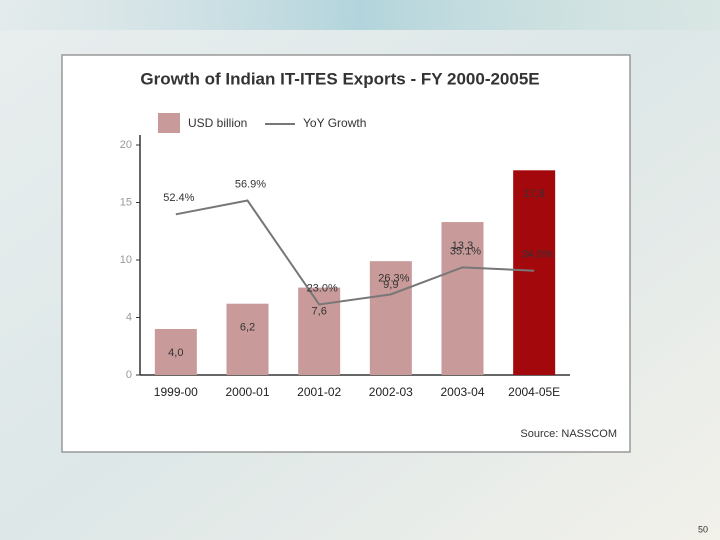 The image size is (720, 540). I want to click on x-tick-label: 2002-03, so click(391, 392).